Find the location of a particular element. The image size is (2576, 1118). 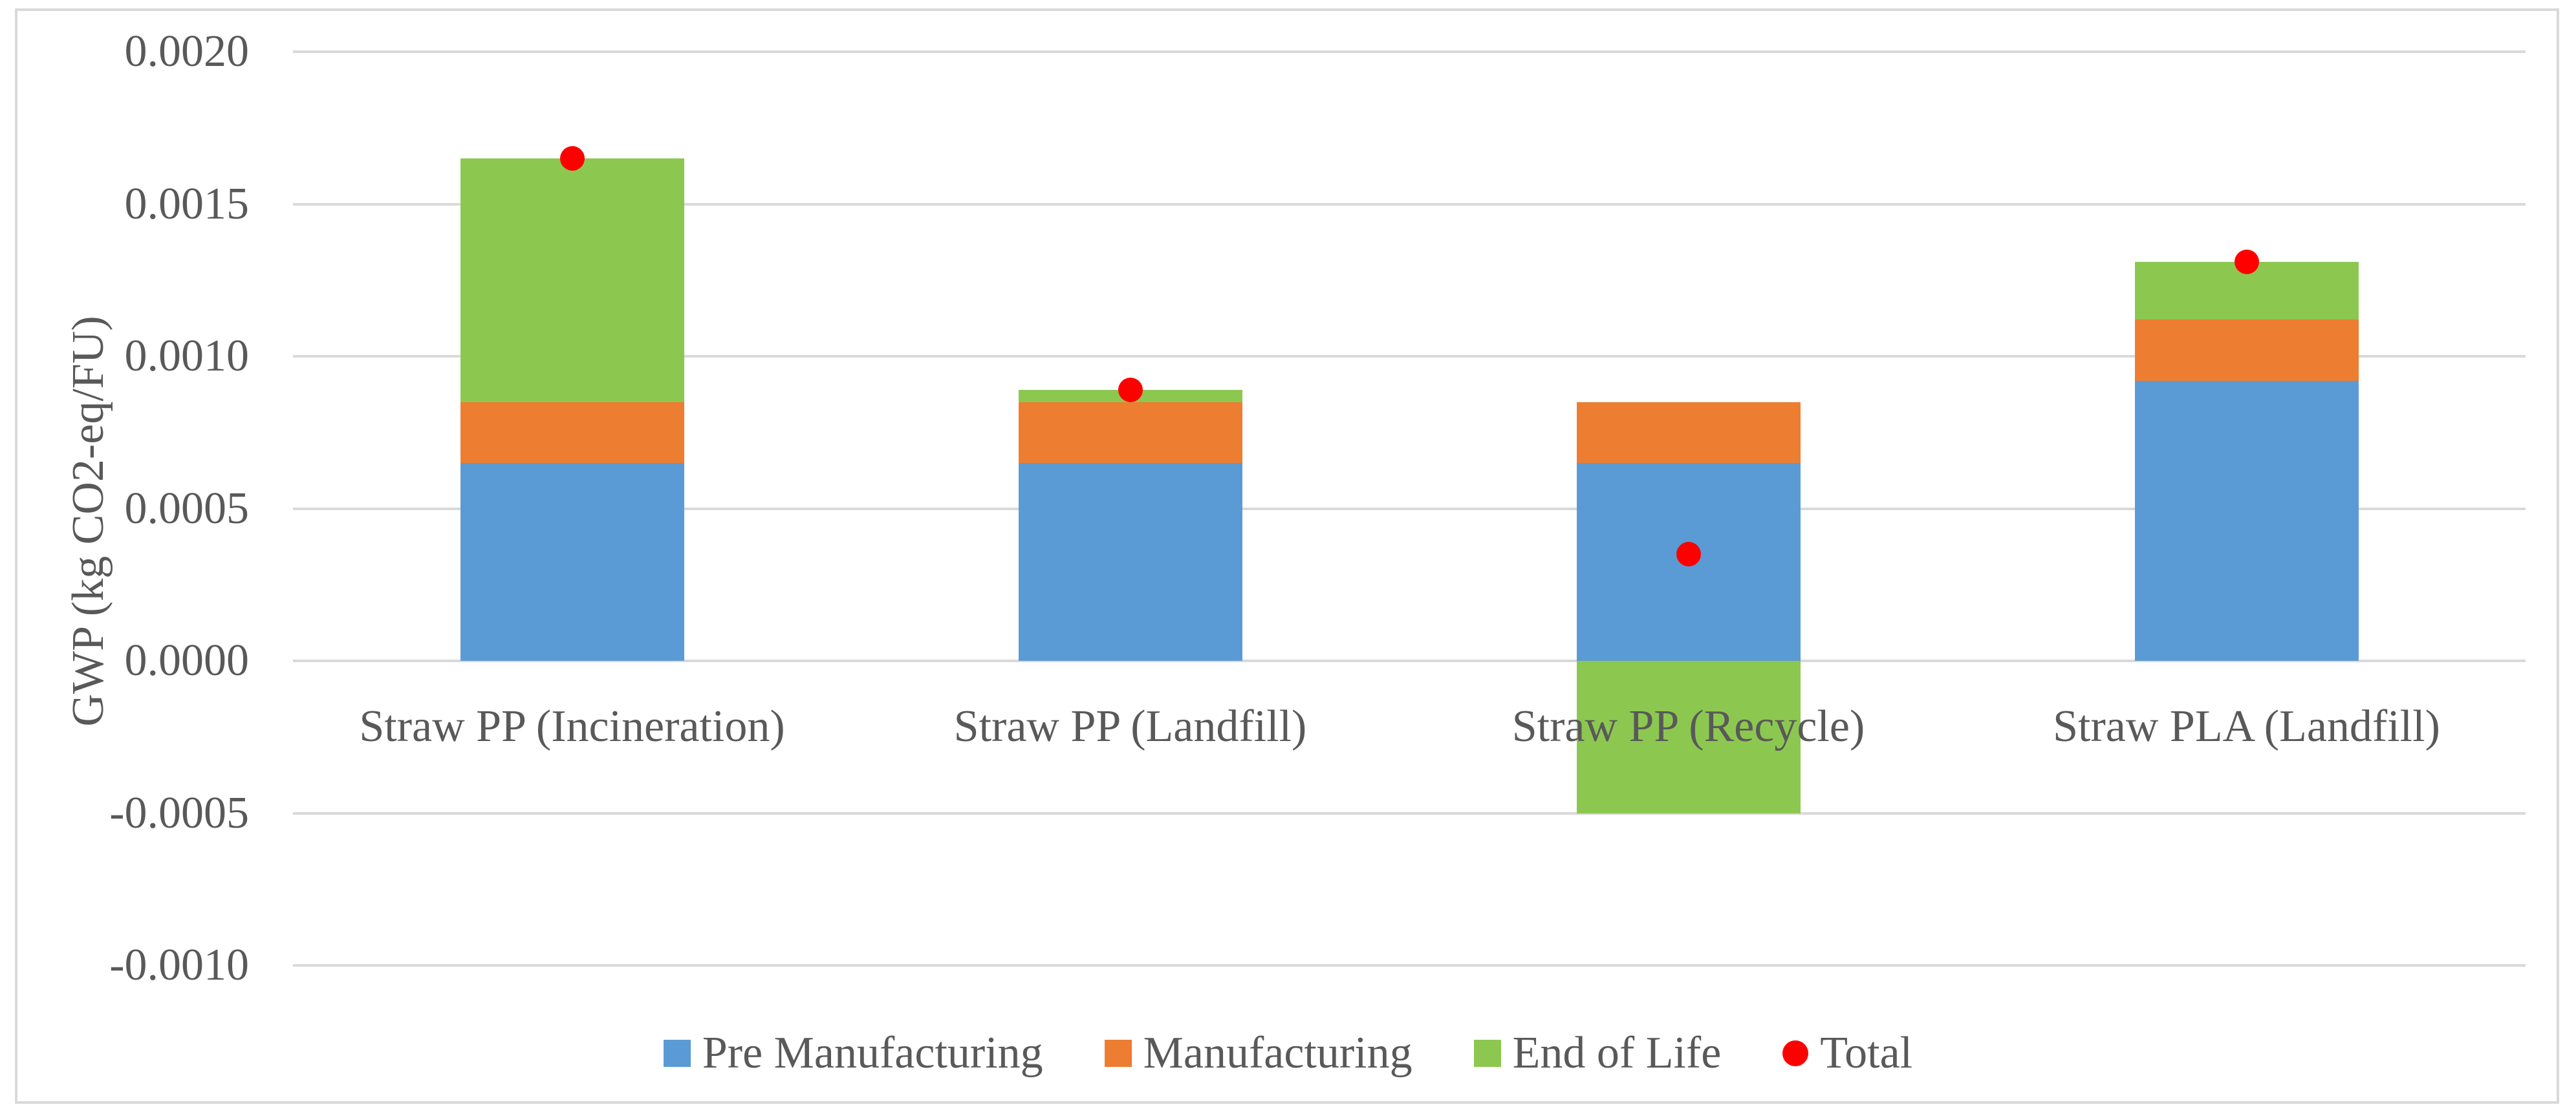

y-axis-tick-label: 0.0015 is located at coordinates (187, 203).